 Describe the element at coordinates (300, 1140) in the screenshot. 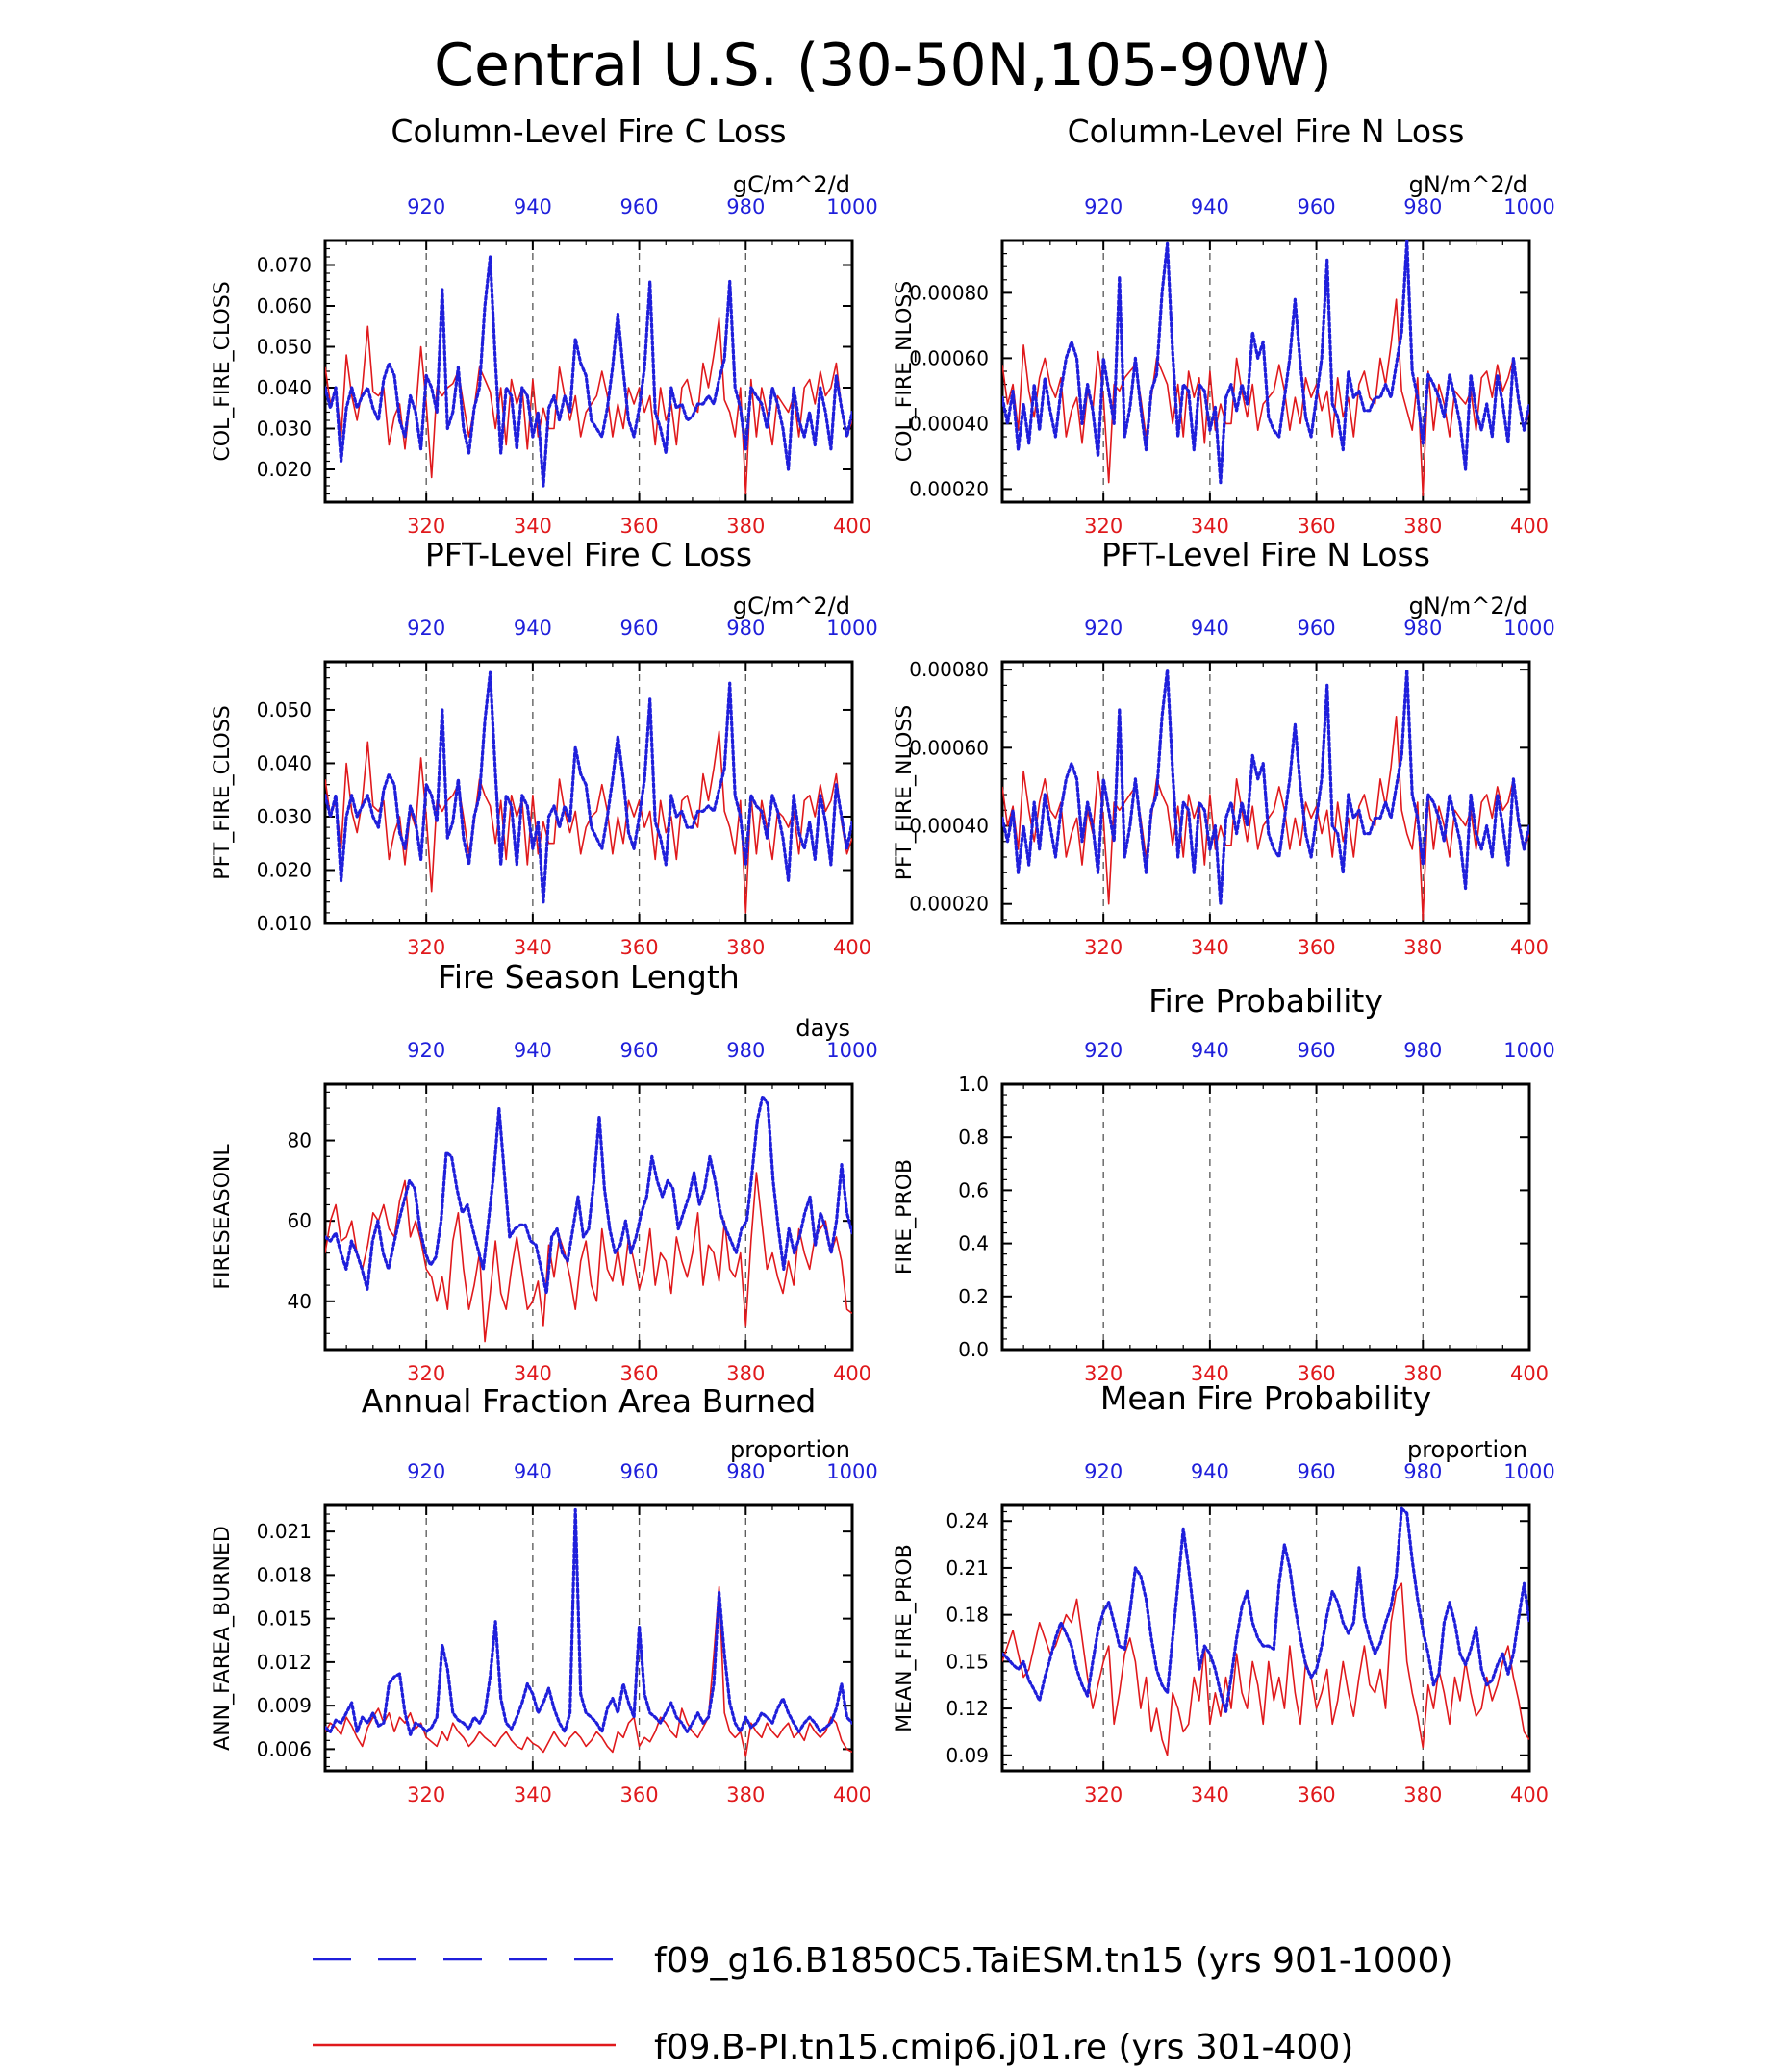

I see `y-tick-label: 80` at that location.